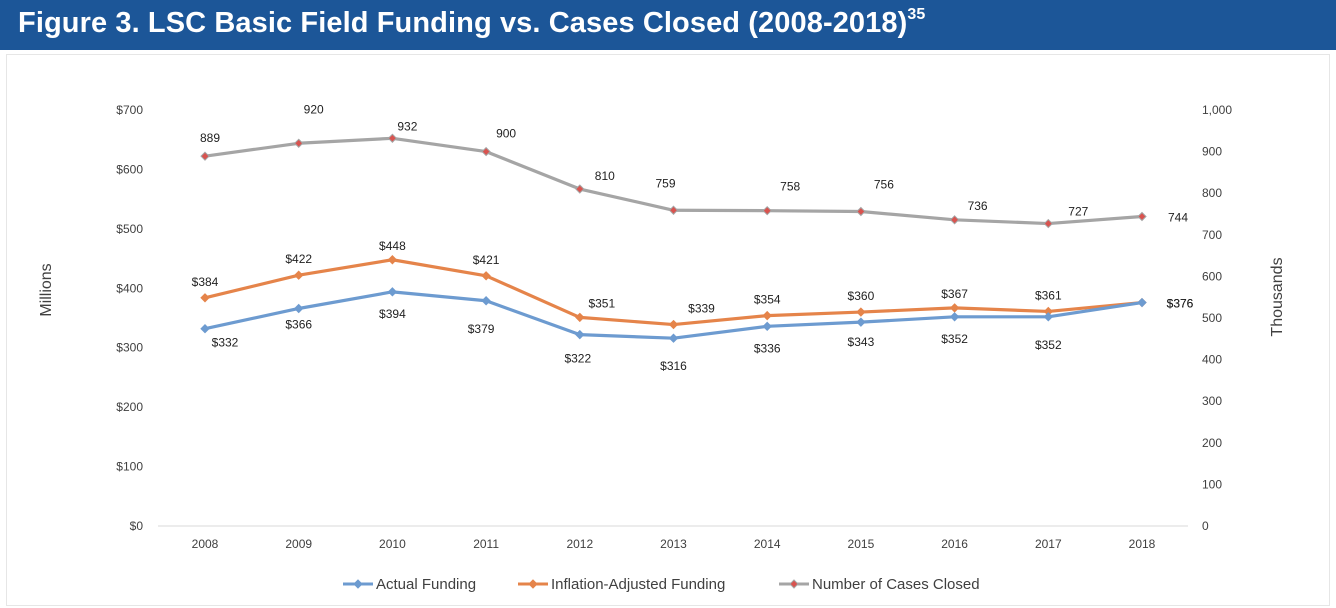  I want to click on data-label: $421, so click(486, 260).